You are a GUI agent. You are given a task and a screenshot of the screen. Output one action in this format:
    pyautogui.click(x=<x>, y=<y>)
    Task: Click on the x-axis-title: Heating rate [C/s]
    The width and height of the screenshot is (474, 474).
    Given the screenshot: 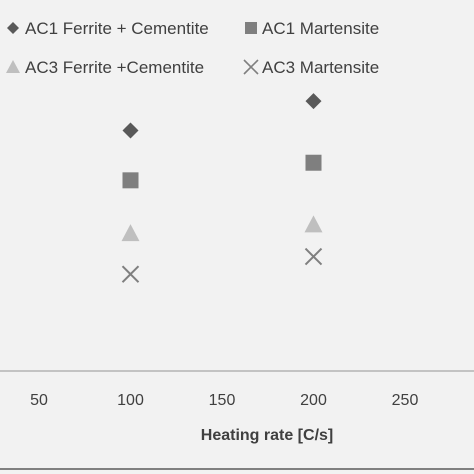 What is the action you would take?
    pyautogui.click(x=267, y=435)
    